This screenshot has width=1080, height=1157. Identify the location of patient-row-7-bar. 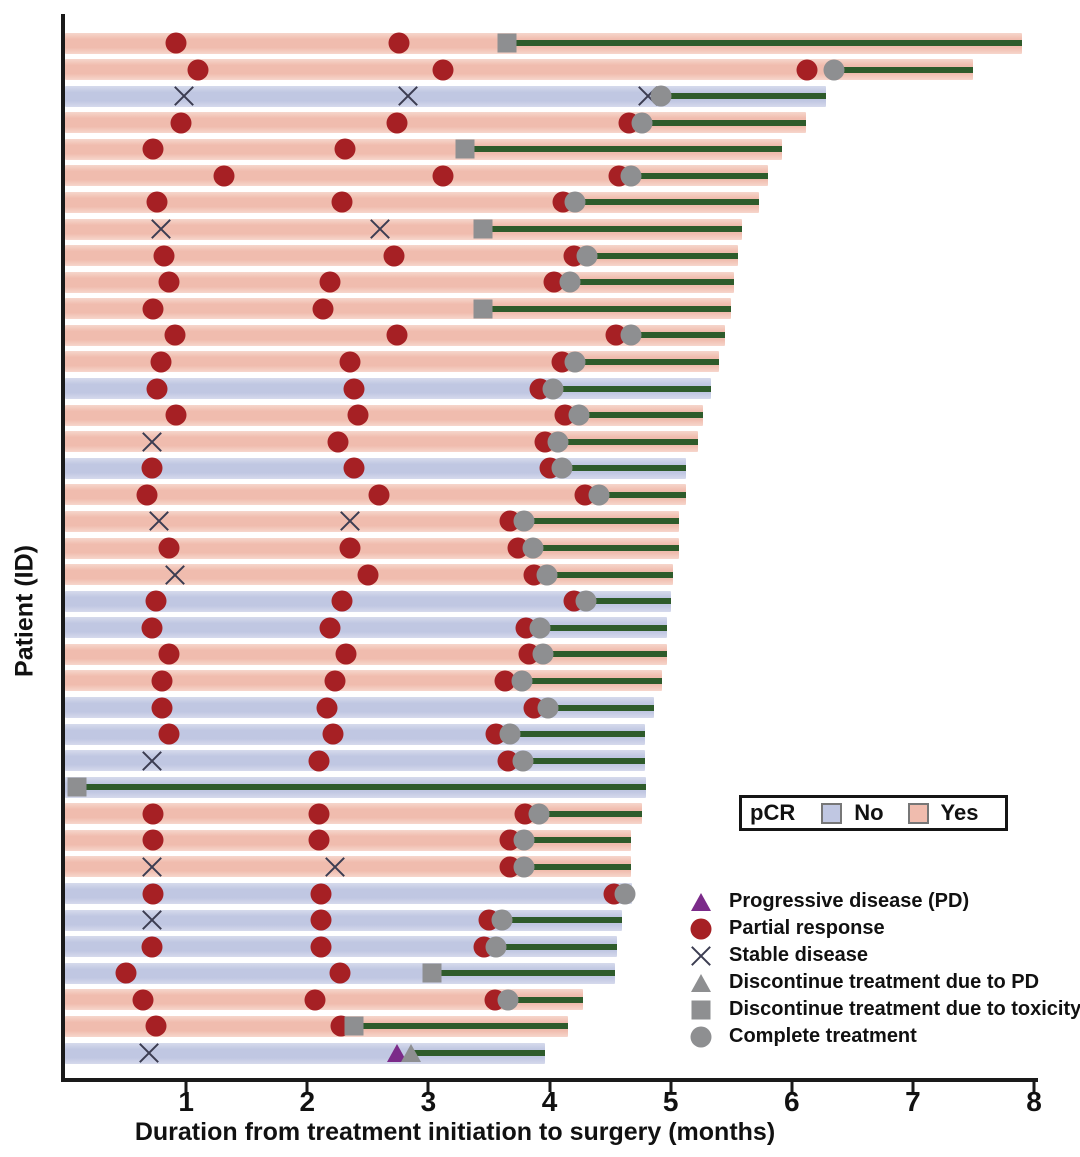
(412, 202).